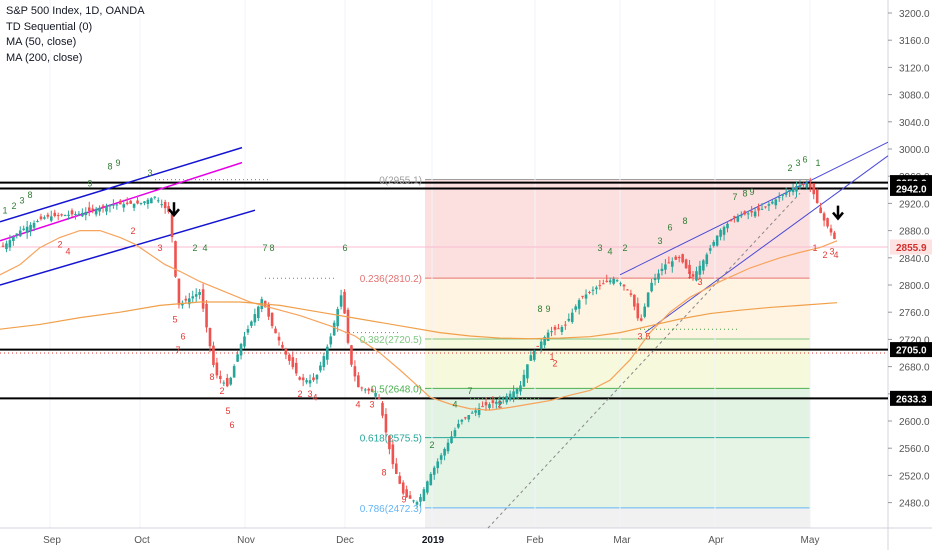 Image resolution: width=932 pixels, height=550 pixels. I want to click on price-label: 2705.0, so click(911, 351).